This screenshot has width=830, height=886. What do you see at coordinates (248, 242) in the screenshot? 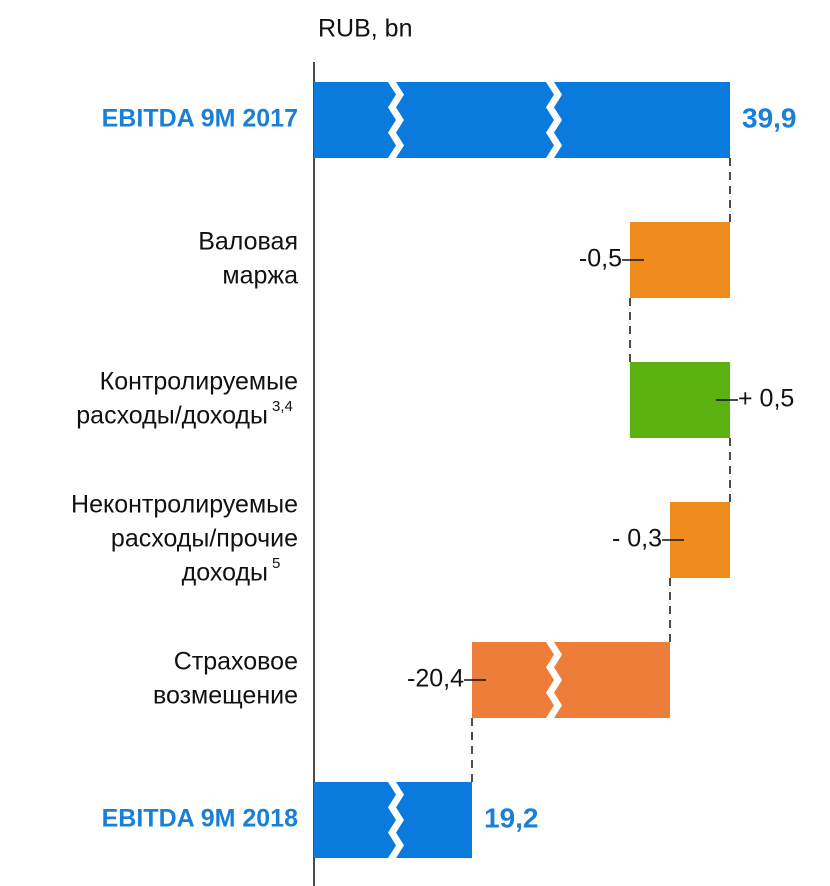
I see `category-label: Валовая` at bounding box center [248, 242].